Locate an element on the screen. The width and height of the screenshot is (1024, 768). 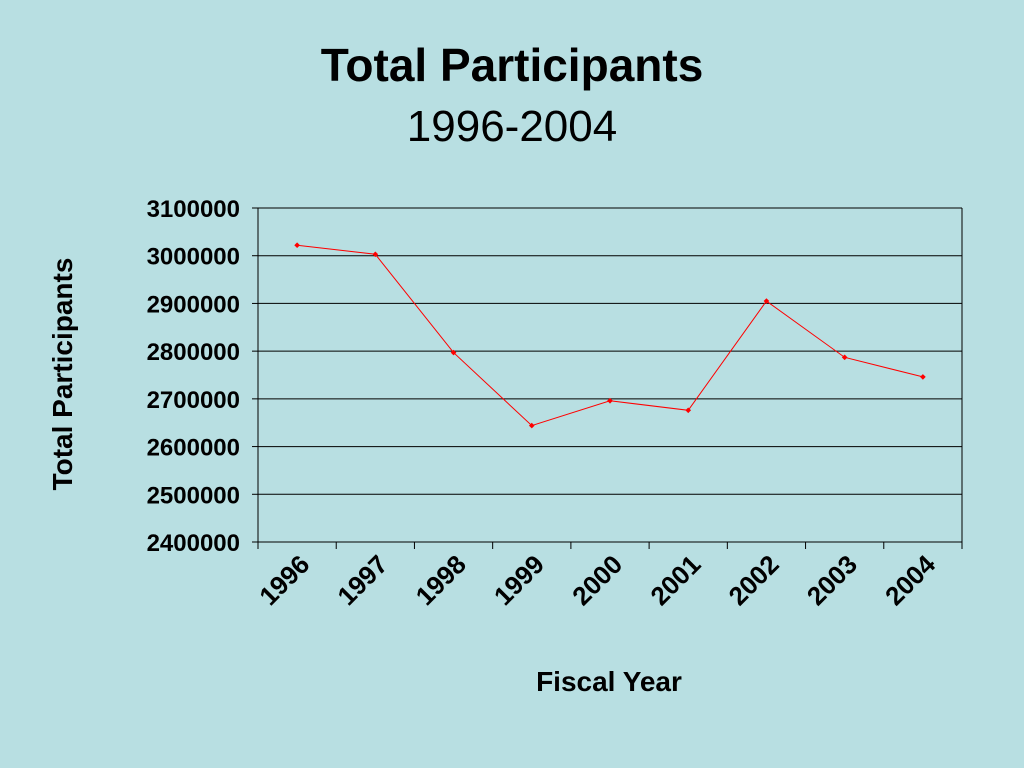
x-axis-label: Fiscal Year is located at coordinates (609, 681).